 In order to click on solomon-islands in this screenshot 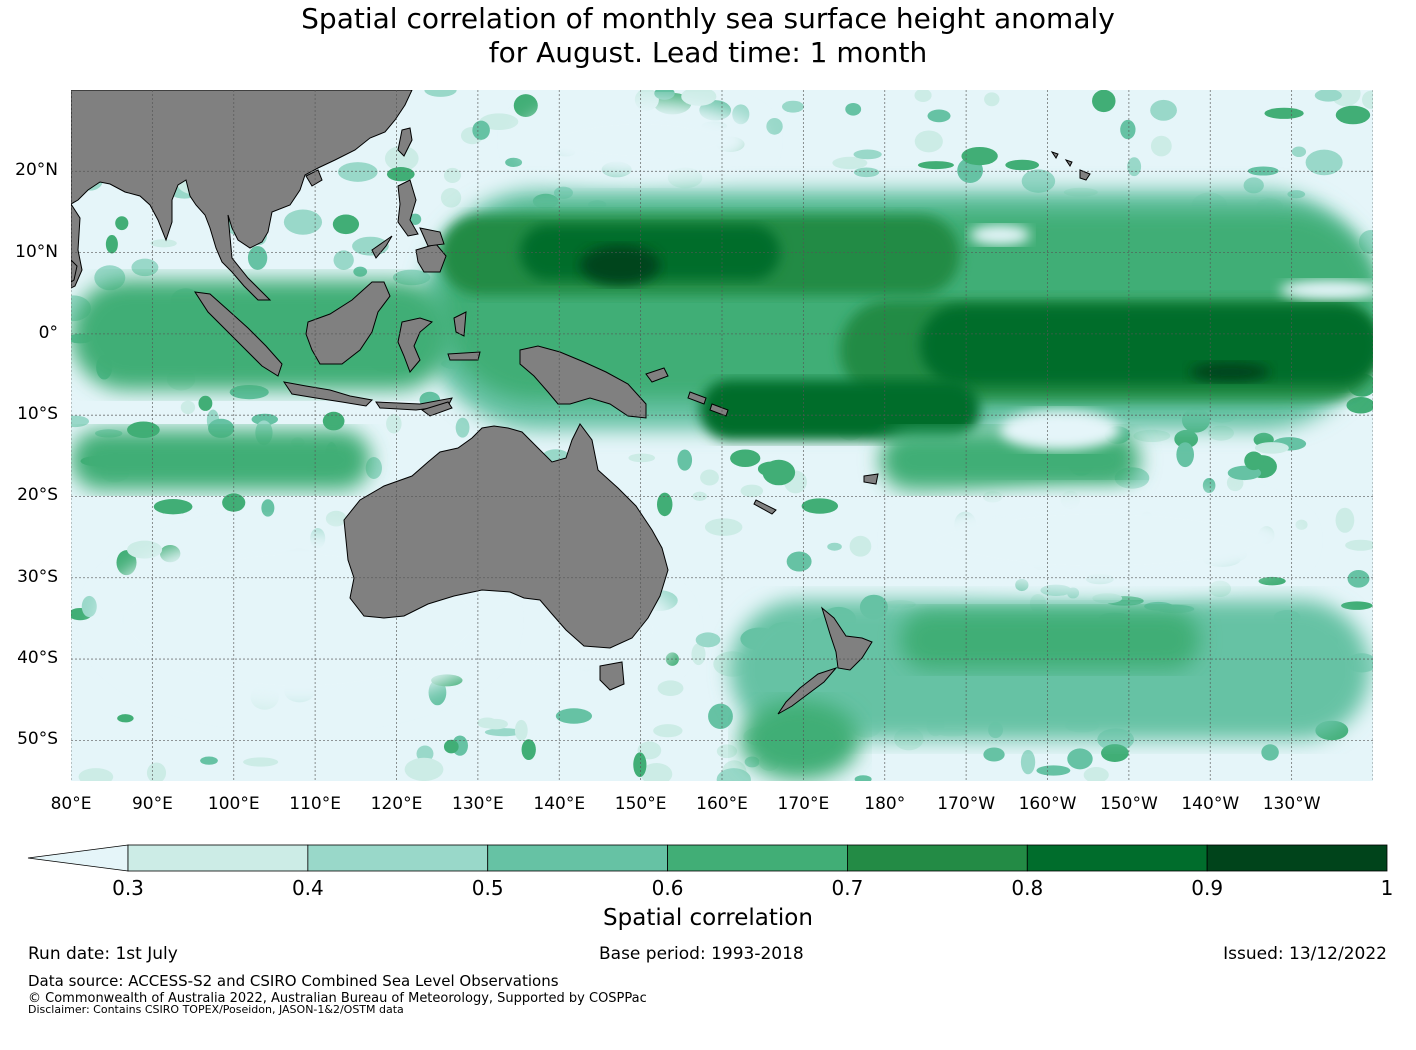, I will do `click(708, 404)`.